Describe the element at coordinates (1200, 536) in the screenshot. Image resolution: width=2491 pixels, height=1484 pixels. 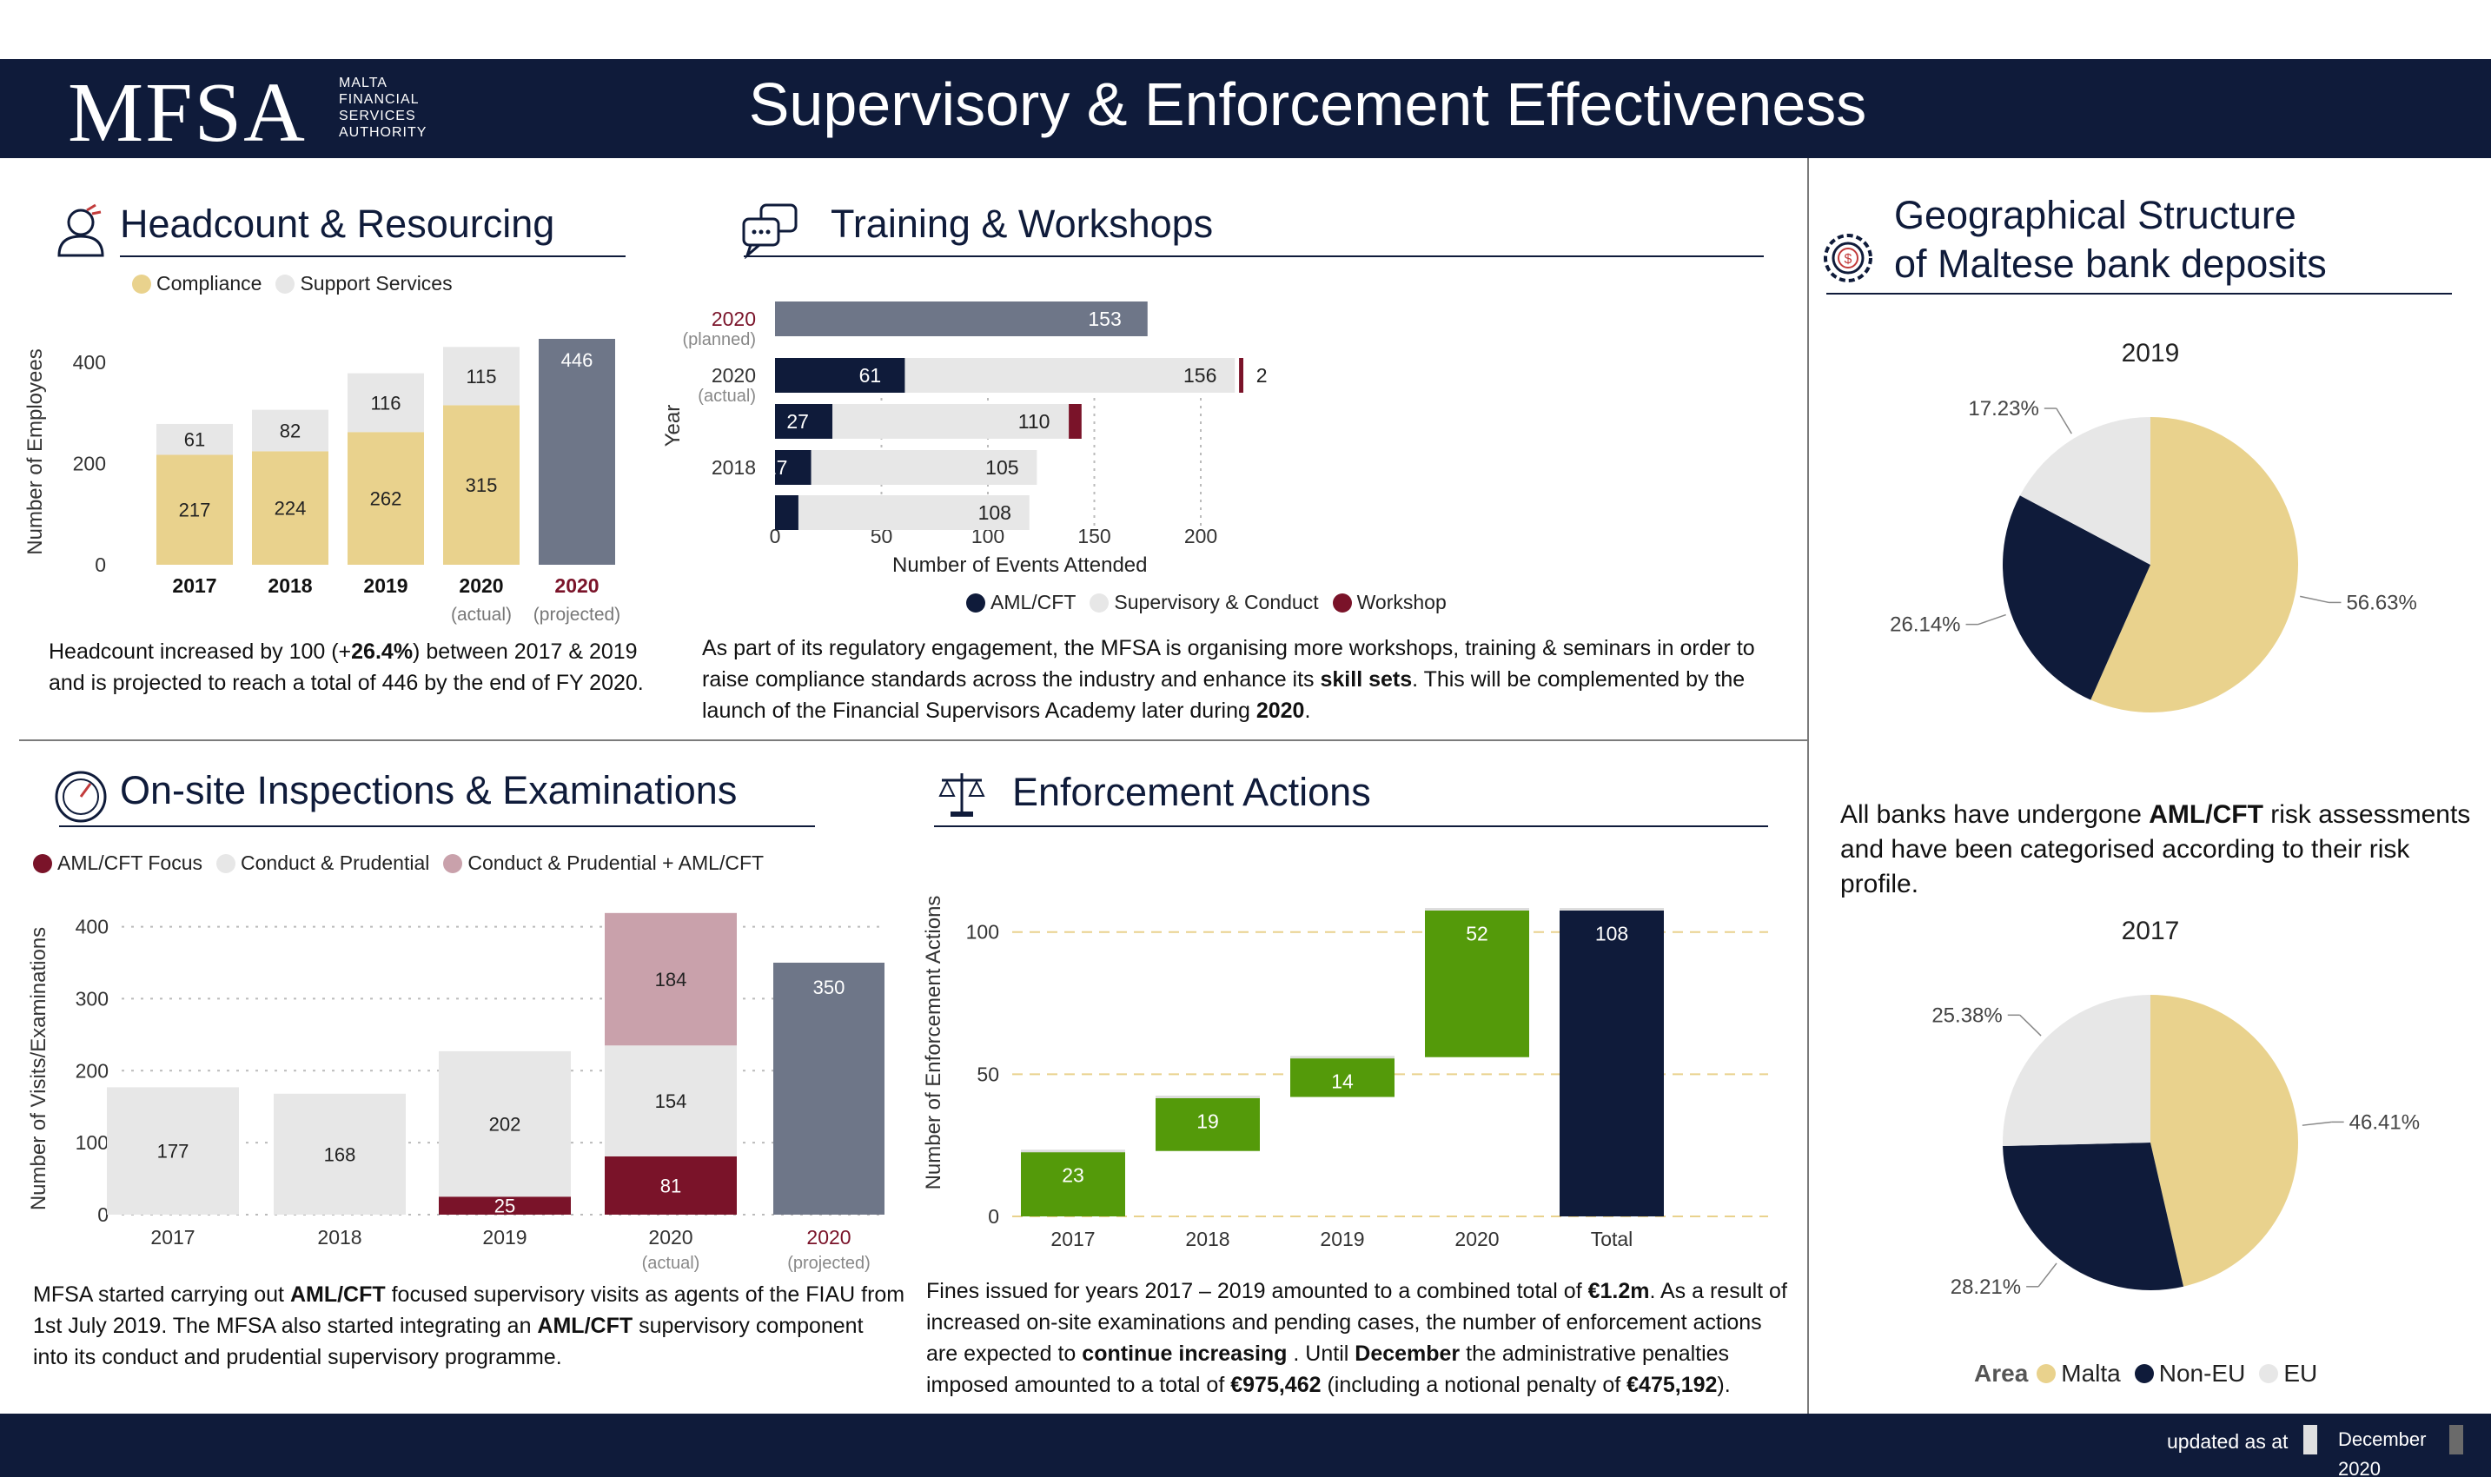
I see `x-tick-label: 200` at that location.